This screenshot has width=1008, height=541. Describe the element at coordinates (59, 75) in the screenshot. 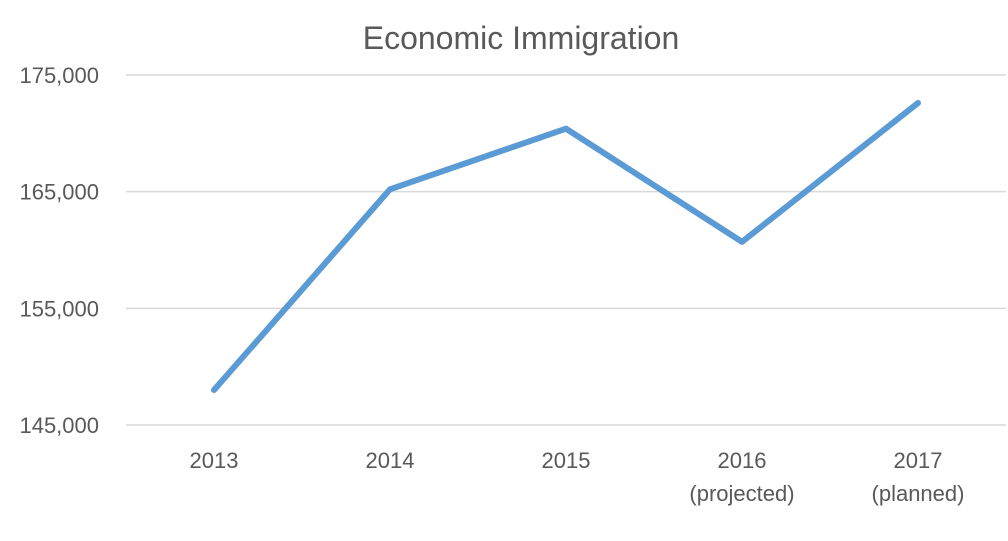

I see `y-tick-label: 175,000` at that location.